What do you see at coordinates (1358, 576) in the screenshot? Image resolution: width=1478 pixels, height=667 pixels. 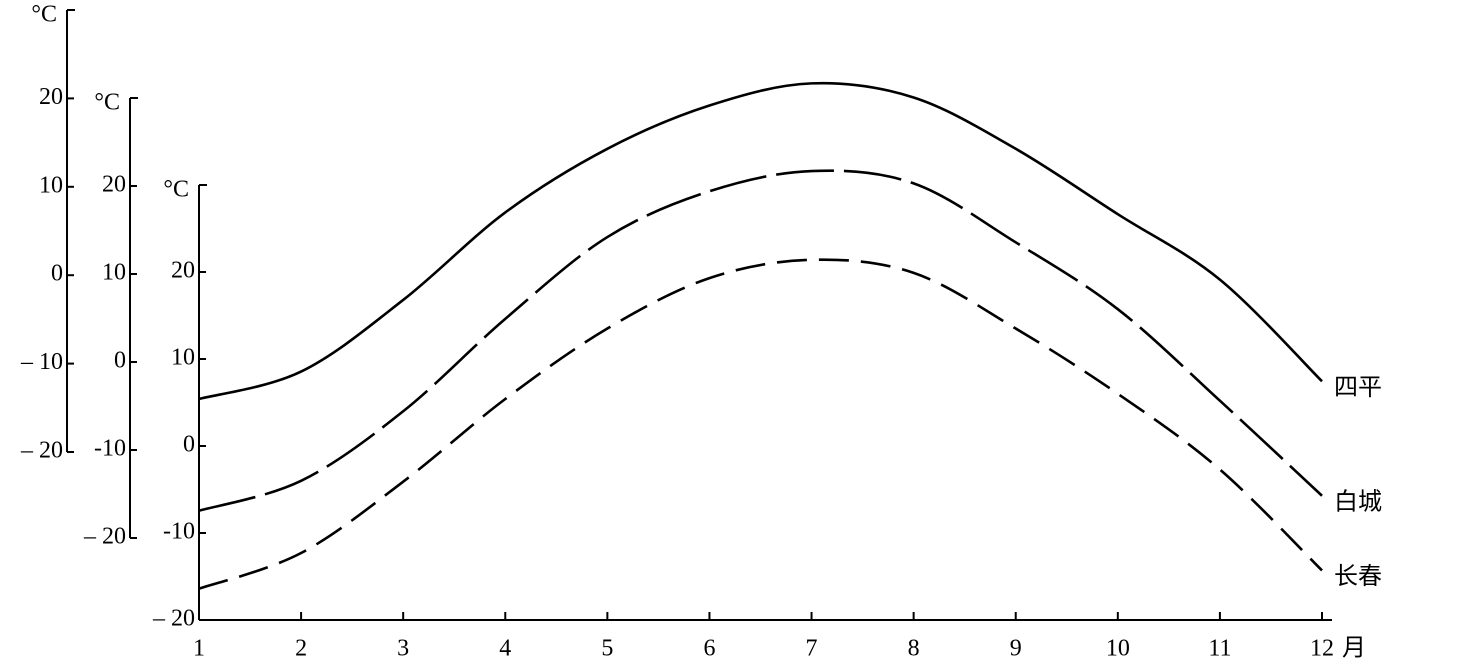 I see `series-label: 长春` at bounding box center [1358, 576].